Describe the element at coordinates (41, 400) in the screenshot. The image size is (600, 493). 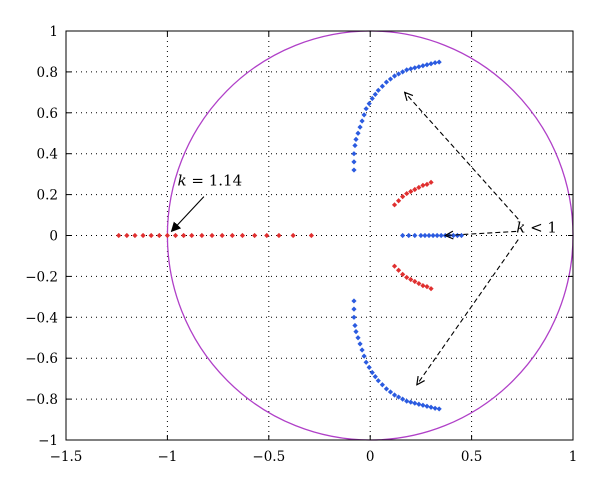
I see `y-tick-label: −0.8` at that location.